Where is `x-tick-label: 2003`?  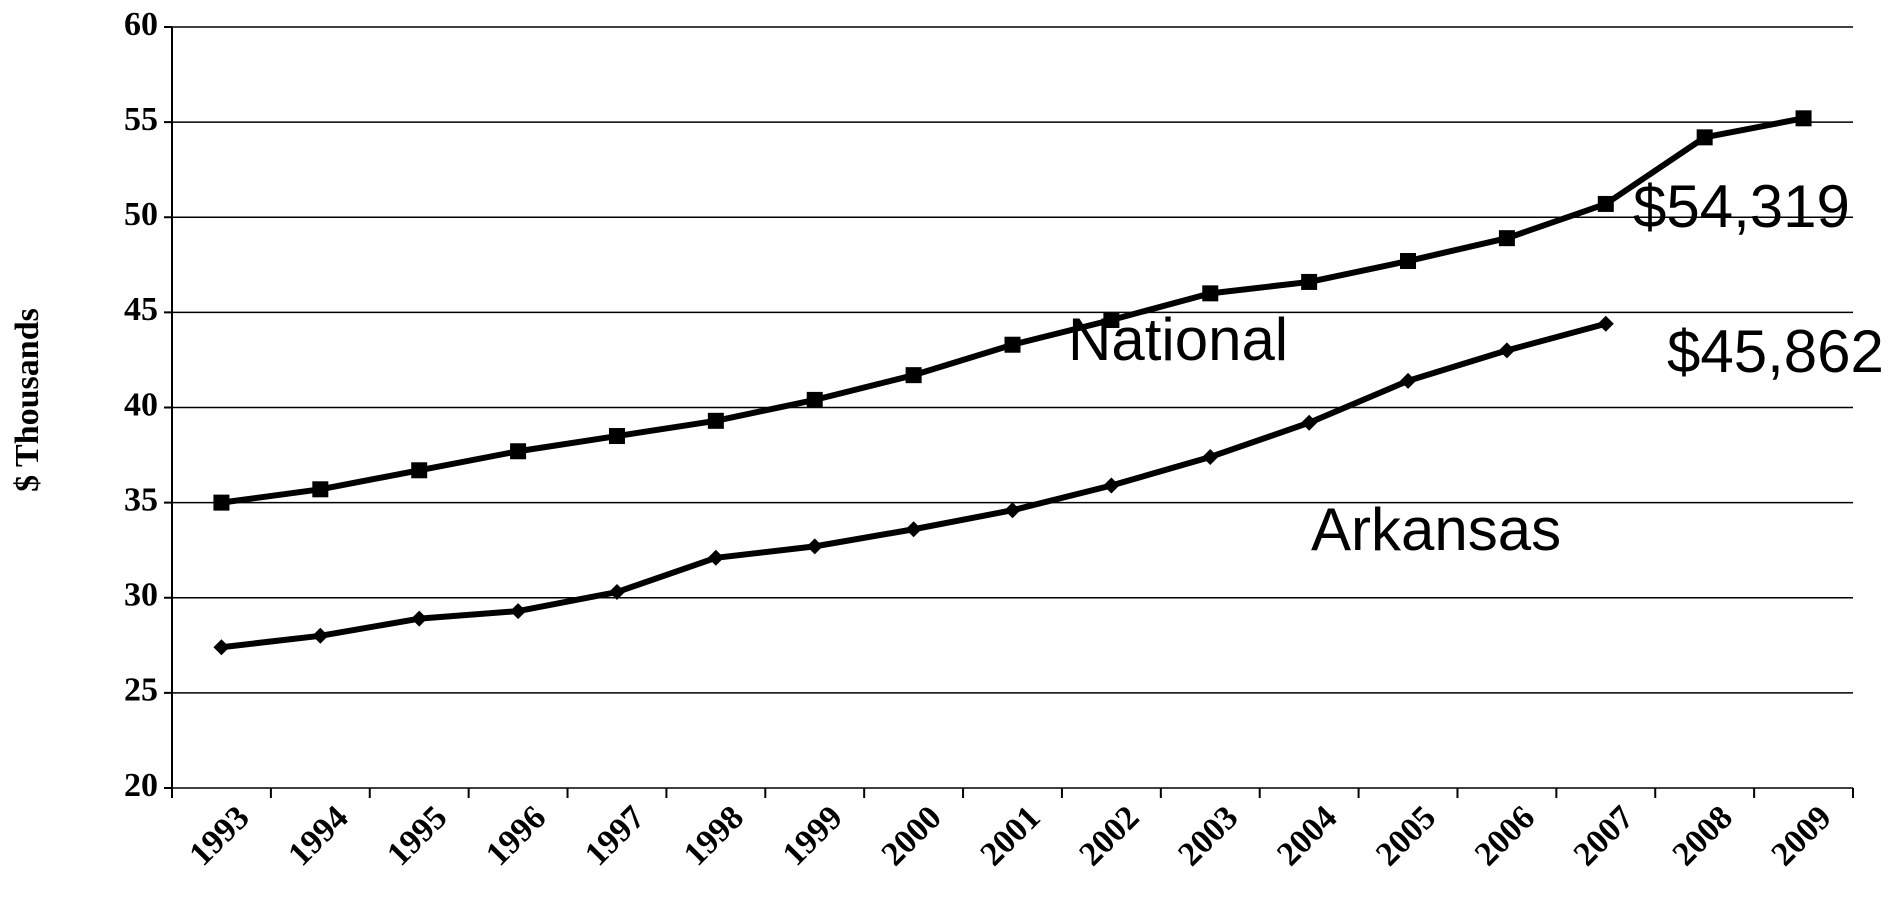
x-tick-label: 2003 is located at coordinates (1208, 836).